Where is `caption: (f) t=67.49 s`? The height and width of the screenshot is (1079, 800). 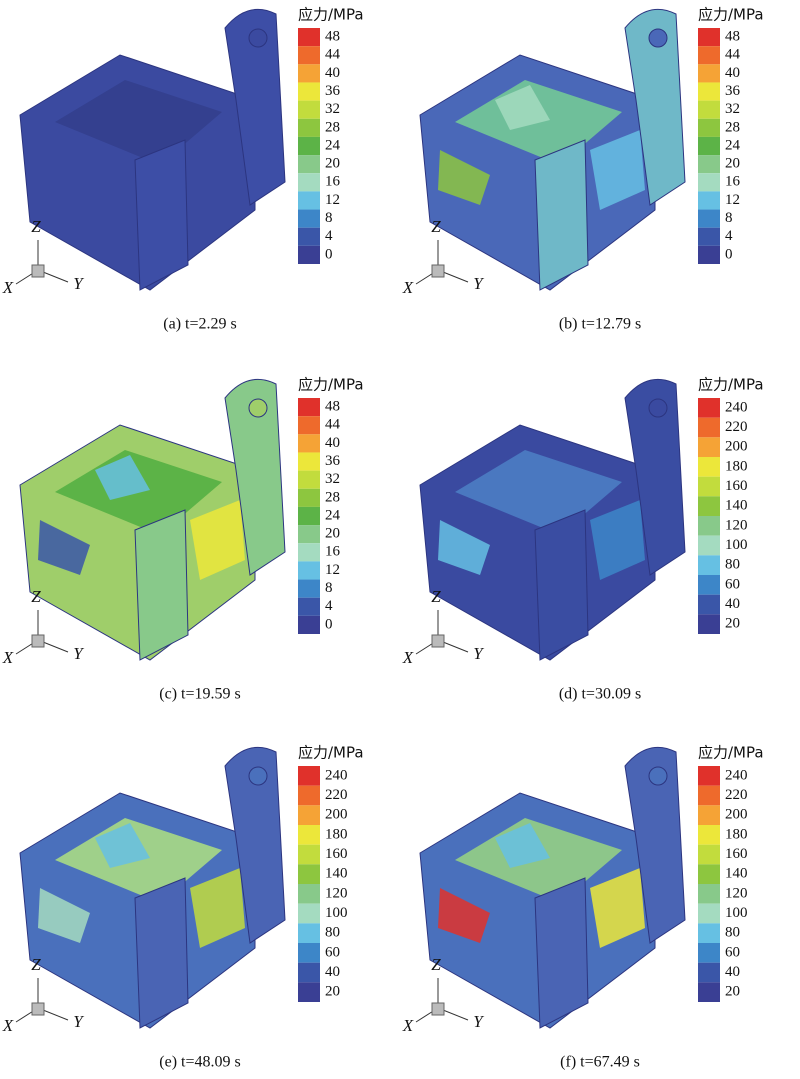
caption: (f) t=67.49 s is located at coordinates (600, 1062).